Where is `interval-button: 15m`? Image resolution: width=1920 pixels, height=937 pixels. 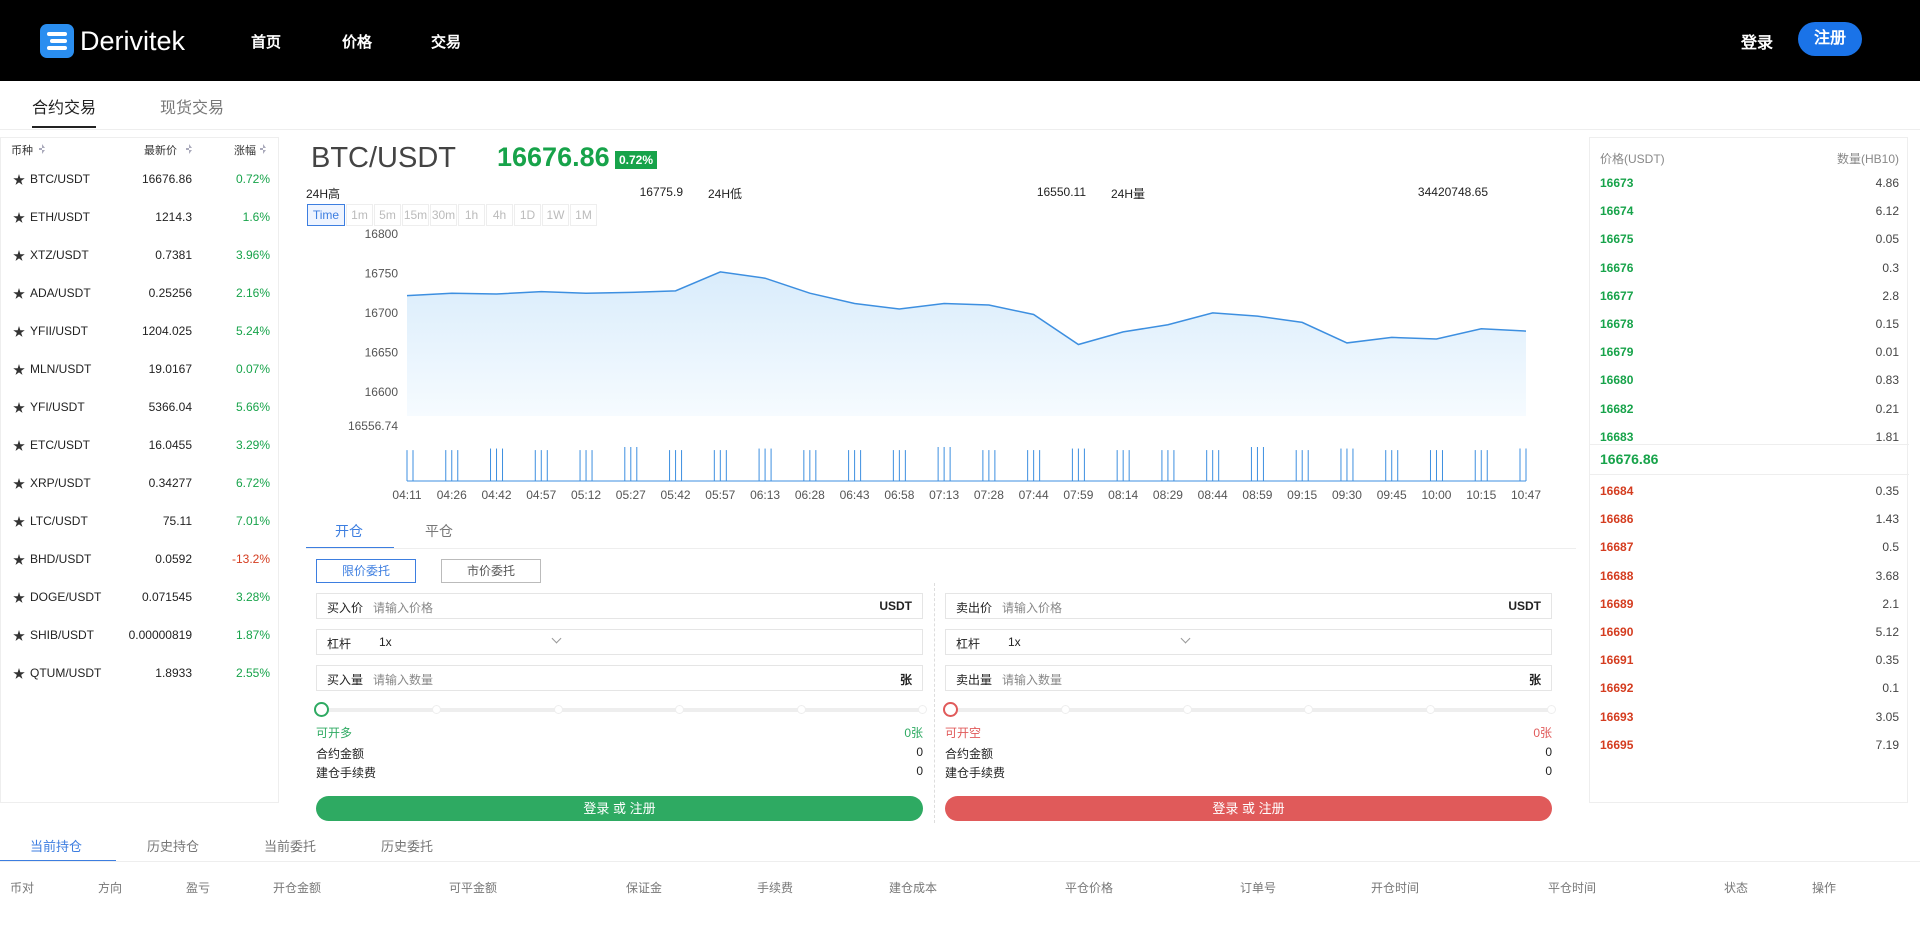
interval-button: 15m is located at coordinates (415, 215).